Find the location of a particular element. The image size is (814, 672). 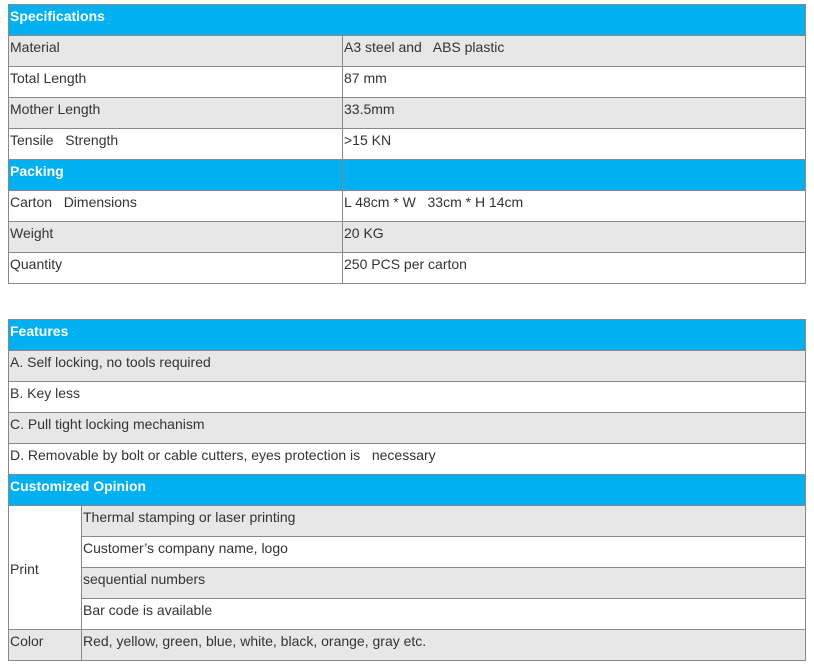

color-label: Color is located at coordinates (45, 645).